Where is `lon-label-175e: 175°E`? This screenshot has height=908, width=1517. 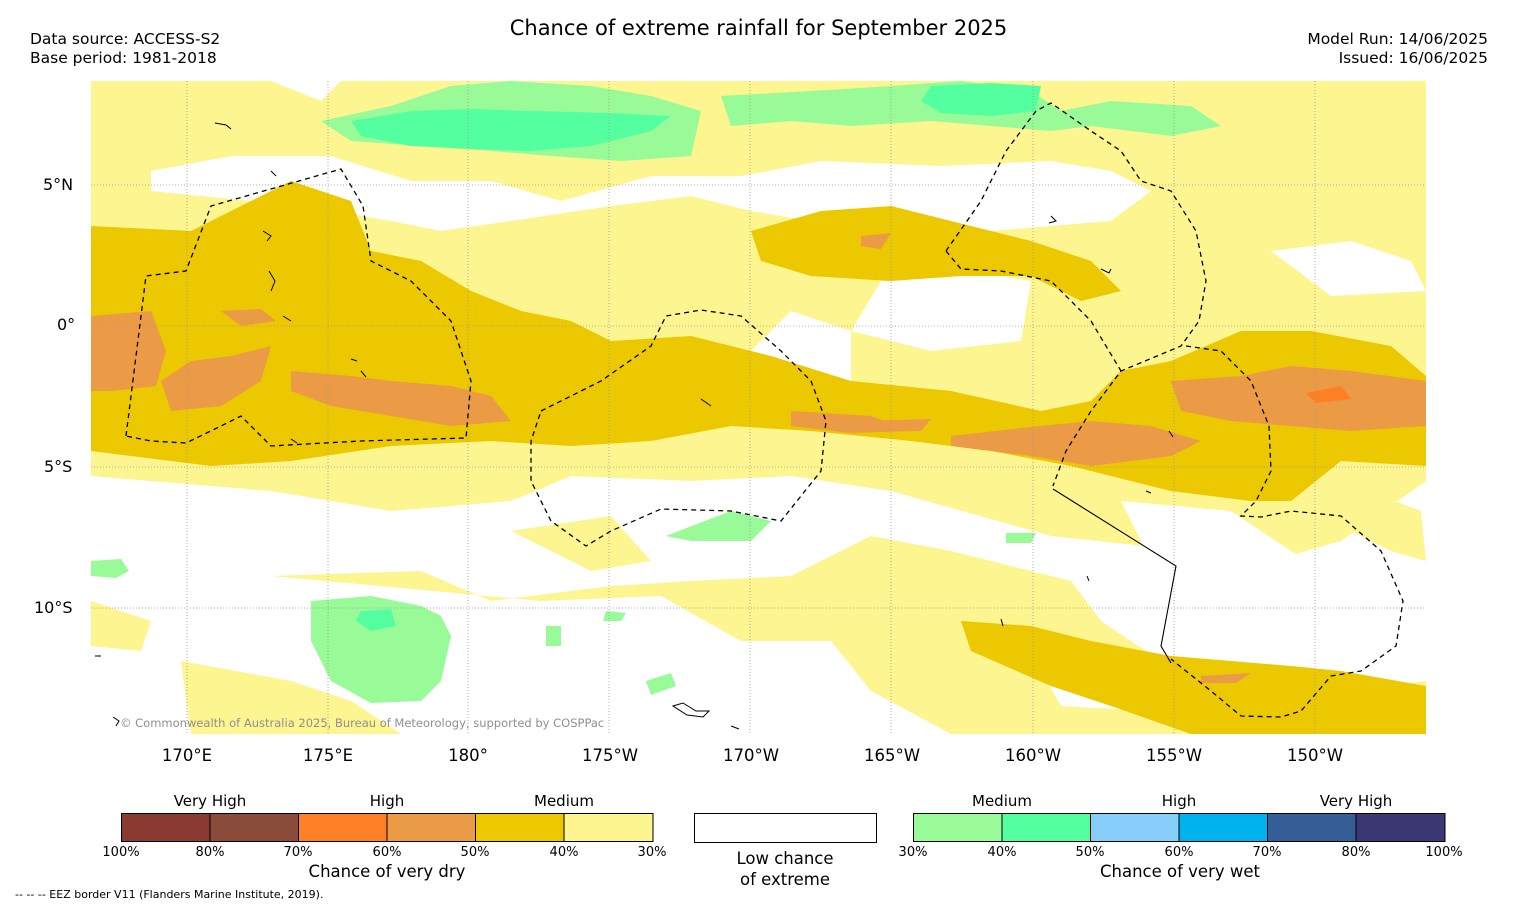 lon-label-175e: 175°E is located at coordinates (328, 755).